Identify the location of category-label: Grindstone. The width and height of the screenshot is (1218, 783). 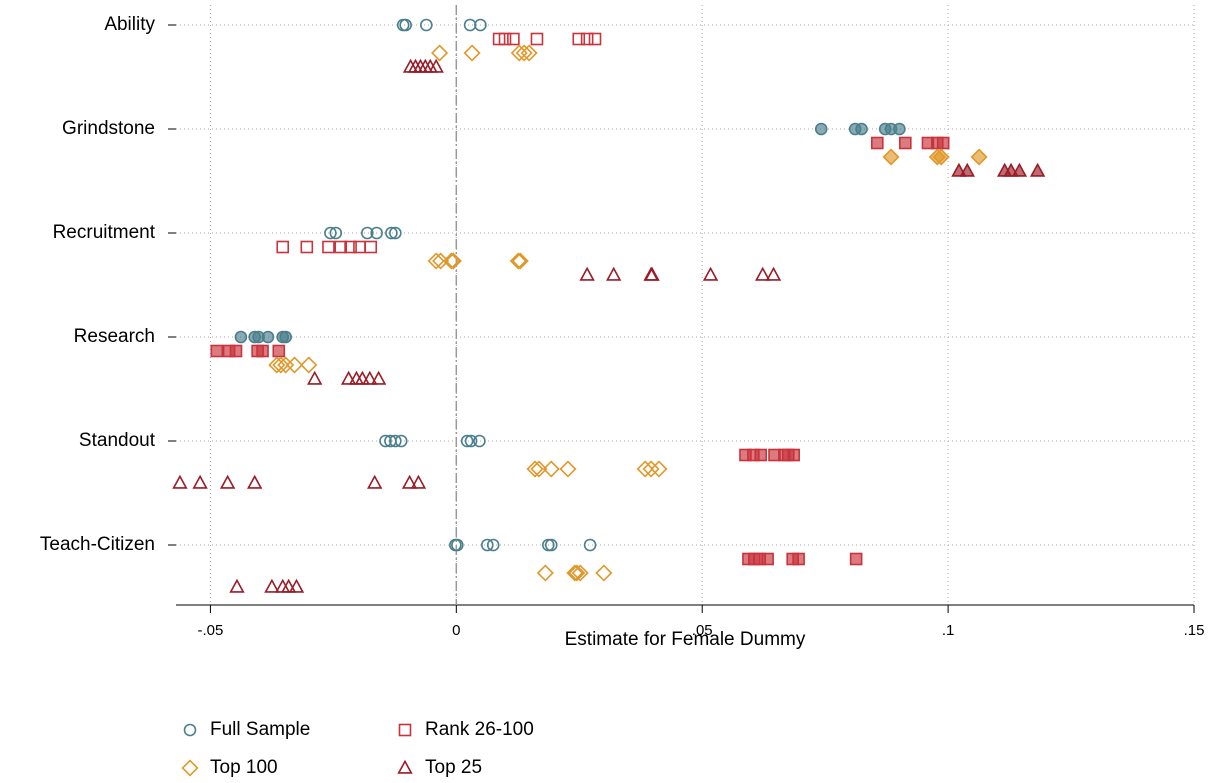
(108, 128).